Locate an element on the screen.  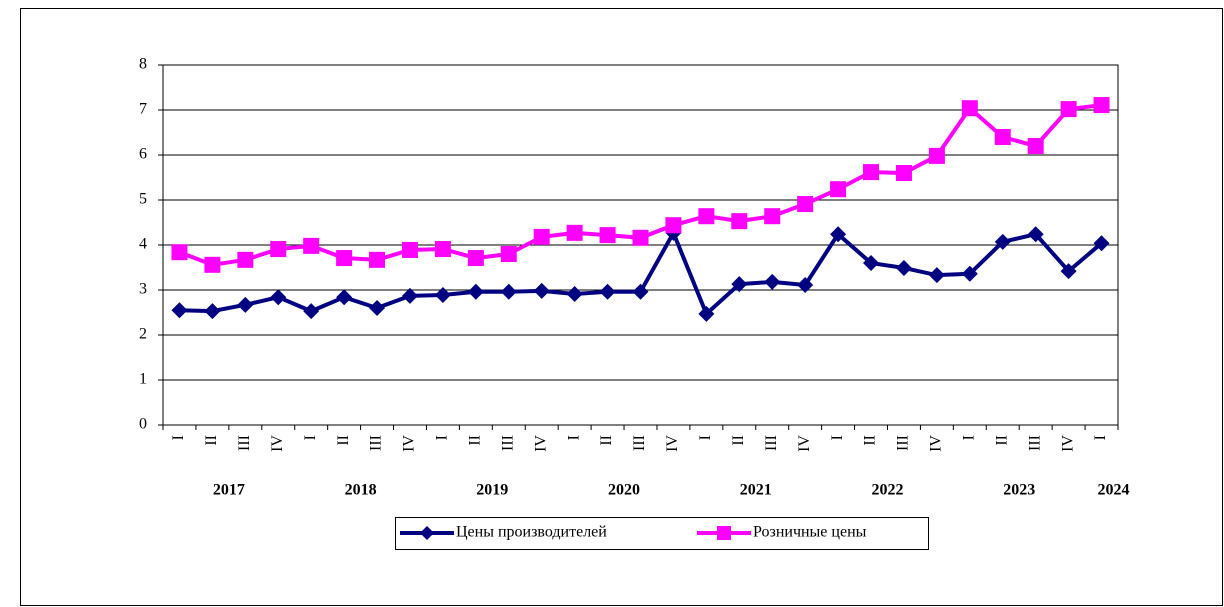
year-label: 2023 is located at coordinates (1019, 490).